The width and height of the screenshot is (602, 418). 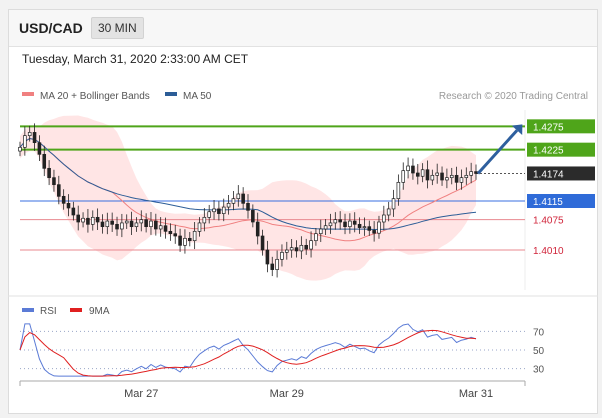 I want to click on legend-label-ma50: MA 50, so click(x=197, y=96).